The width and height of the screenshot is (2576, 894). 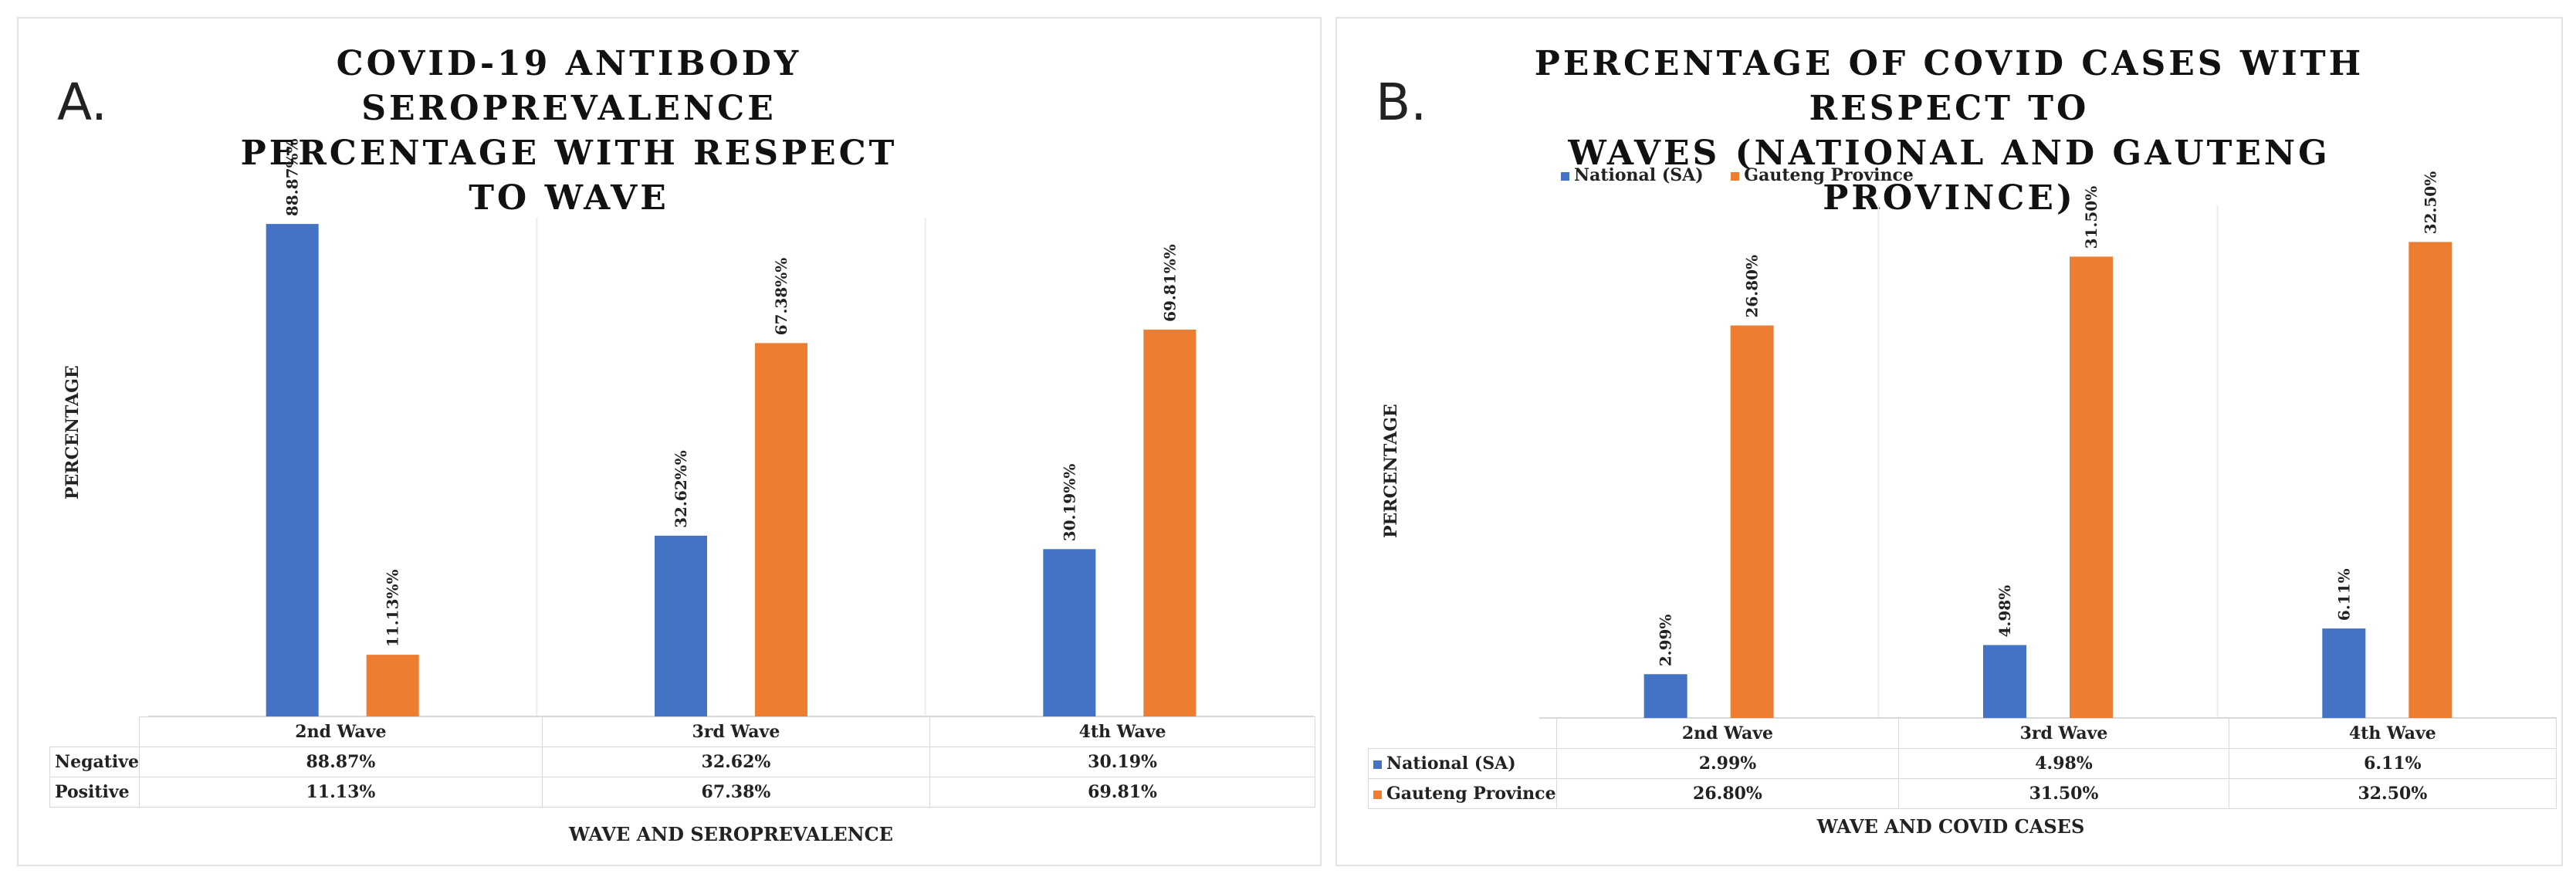 I want to click on bar-data-label: 11.13%%, so click(x=393, y=608).